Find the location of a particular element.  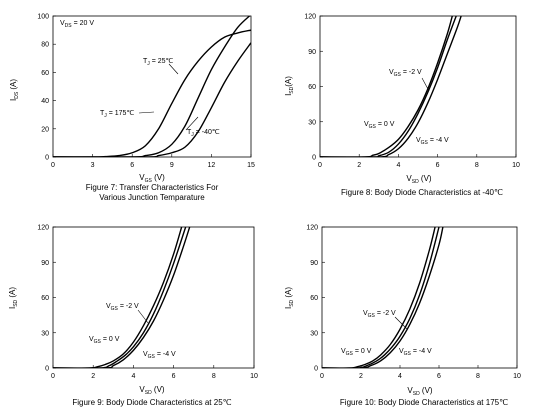

x-tick-label: 15 is located at coordinates (251, 165).